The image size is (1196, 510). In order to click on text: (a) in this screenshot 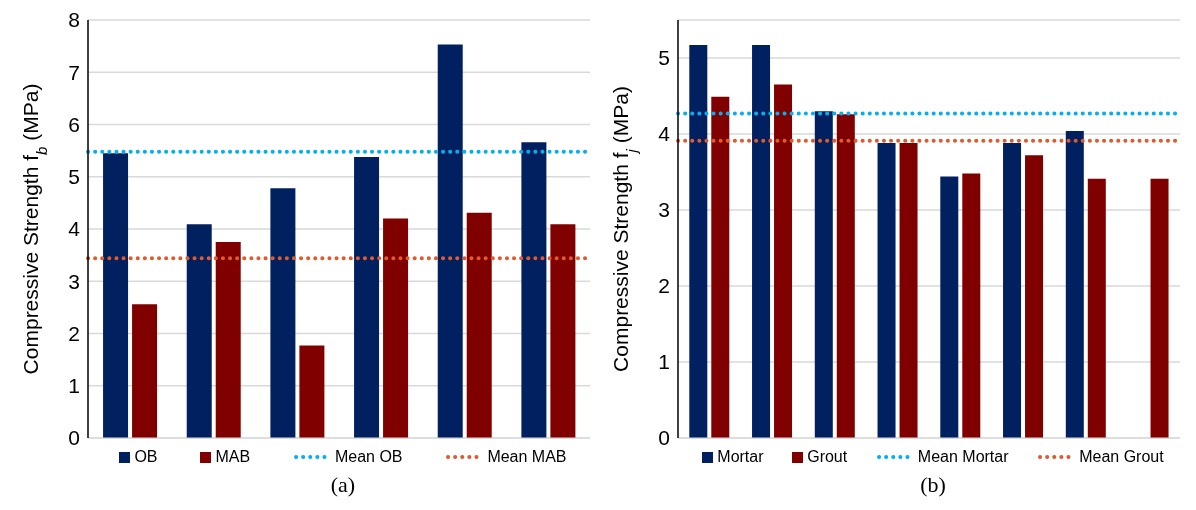, I will do `click(343, 485)`.